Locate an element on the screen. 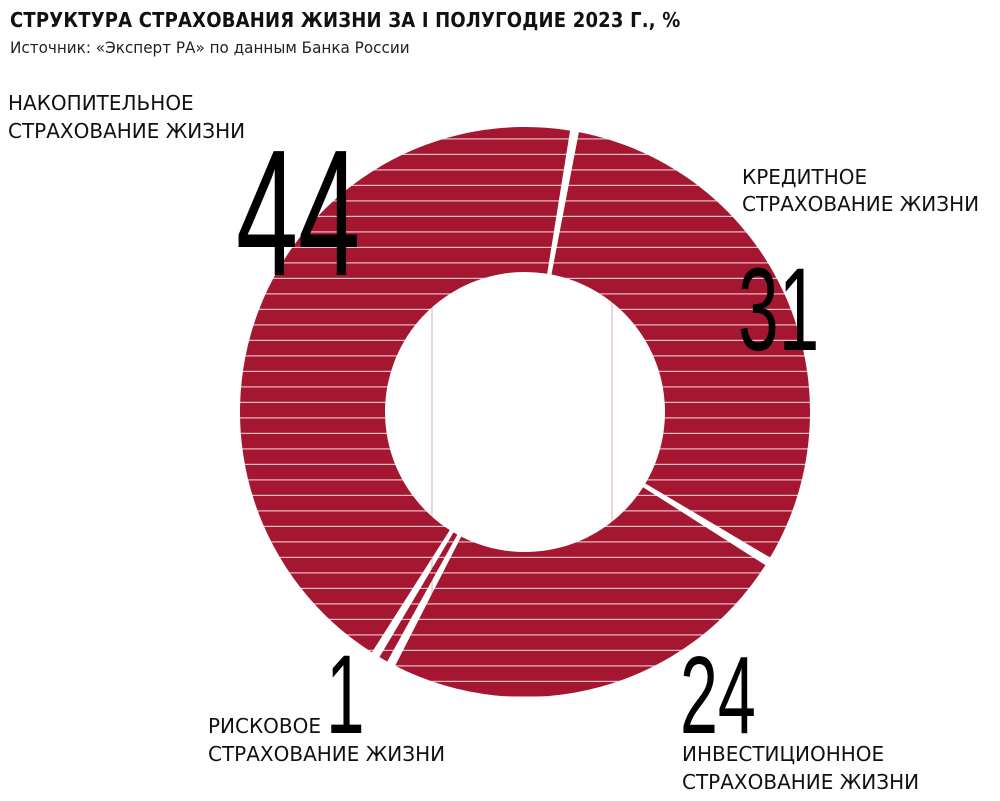 This screenshot has height=801, width=1000. slice-кредитное is located at coordinates (681, 345).